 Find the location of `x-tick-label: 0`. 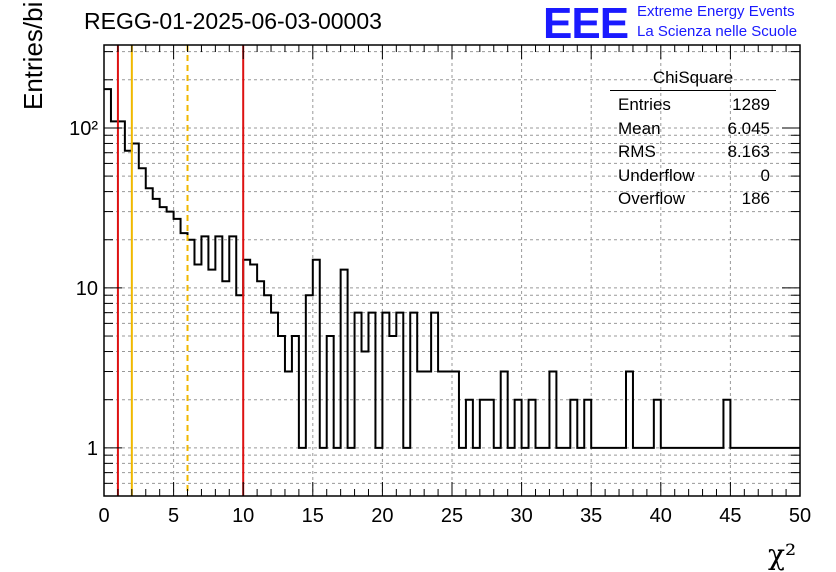

x-tick-label: 0 is located at coordinates (103, 516).